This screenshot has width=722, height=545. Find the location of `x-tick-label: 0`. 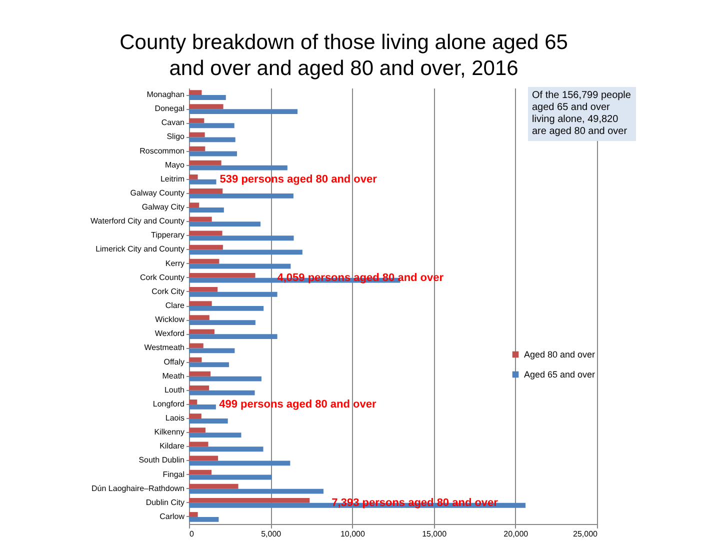

x-tick-label: 0 is located at coordinates (192, 534).